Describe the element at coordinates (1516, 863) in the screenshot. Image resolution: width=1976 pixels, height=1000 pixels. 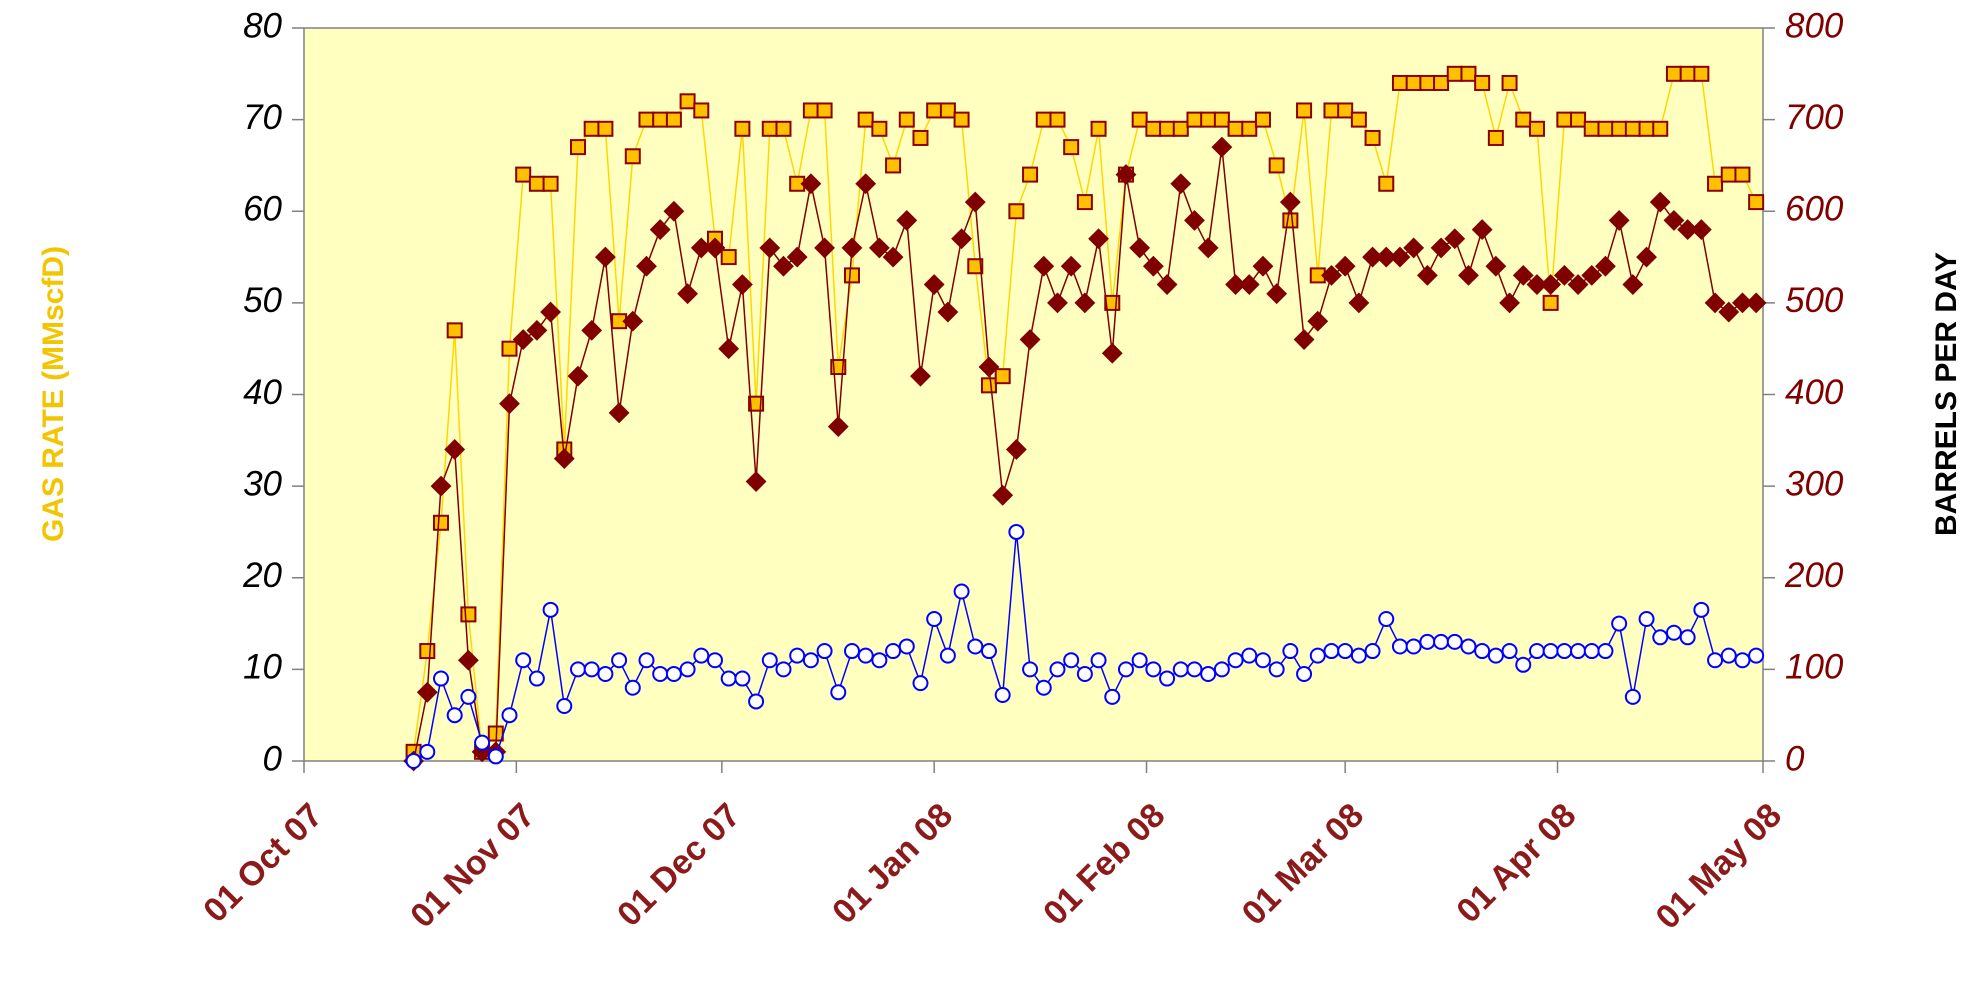
I see `x-tick-label: 01 Apr 08` at that location.